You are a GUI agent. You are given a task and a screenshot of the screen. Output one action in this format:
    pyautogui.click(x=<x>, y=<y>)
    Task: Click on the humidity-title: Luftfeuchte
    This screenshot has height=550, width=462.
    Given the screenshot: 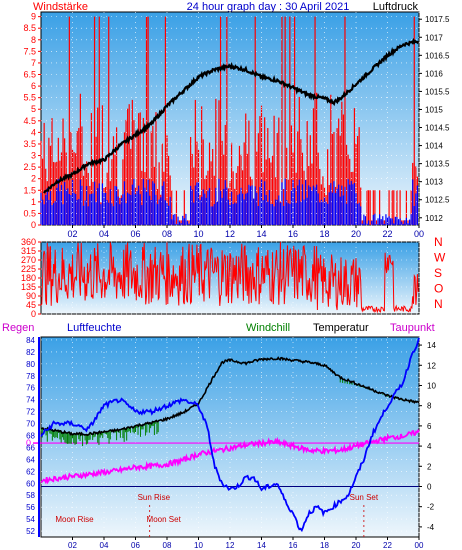 What is the action you would take?
    pyautogui.click(x=94, y=328)
    